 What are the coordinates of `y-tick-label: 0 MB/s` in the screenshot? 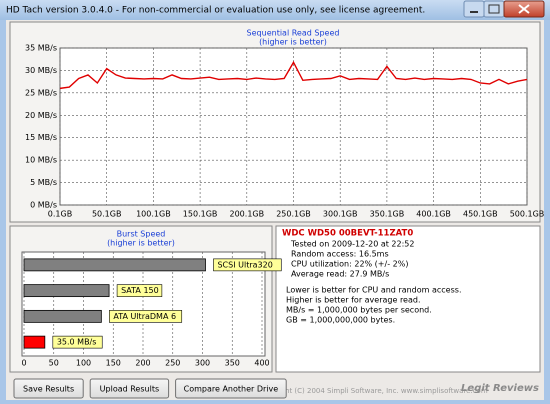 It's located at (43, 205).